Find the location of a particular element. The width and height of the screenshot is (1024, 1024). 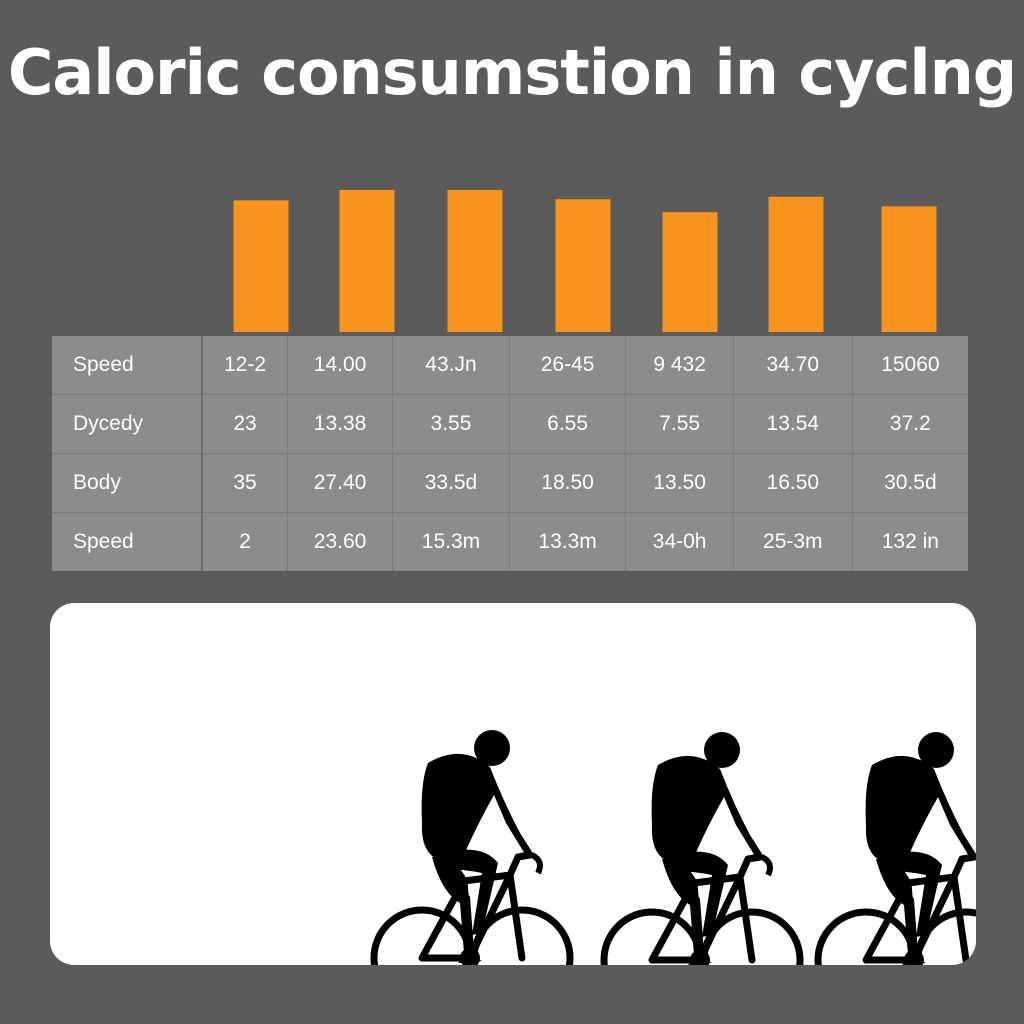

bar-chart is located at coordinates (585, 261).